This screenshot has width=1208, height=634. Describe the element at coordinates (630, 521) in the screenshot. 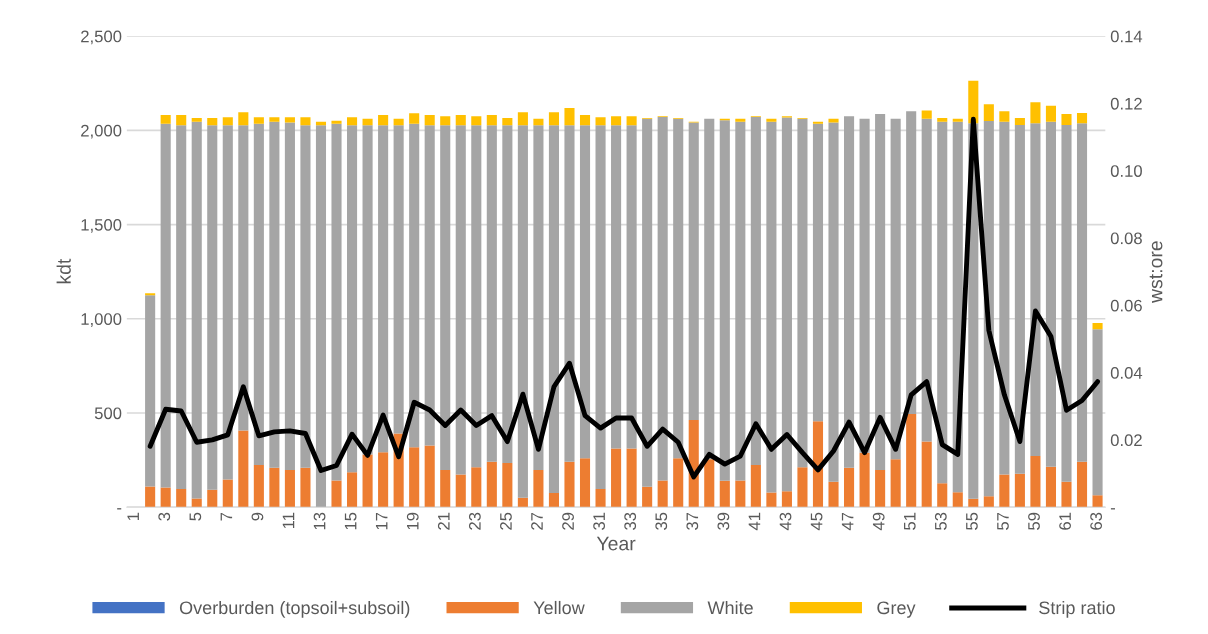

I see `x-tick-label: 33` at that location.